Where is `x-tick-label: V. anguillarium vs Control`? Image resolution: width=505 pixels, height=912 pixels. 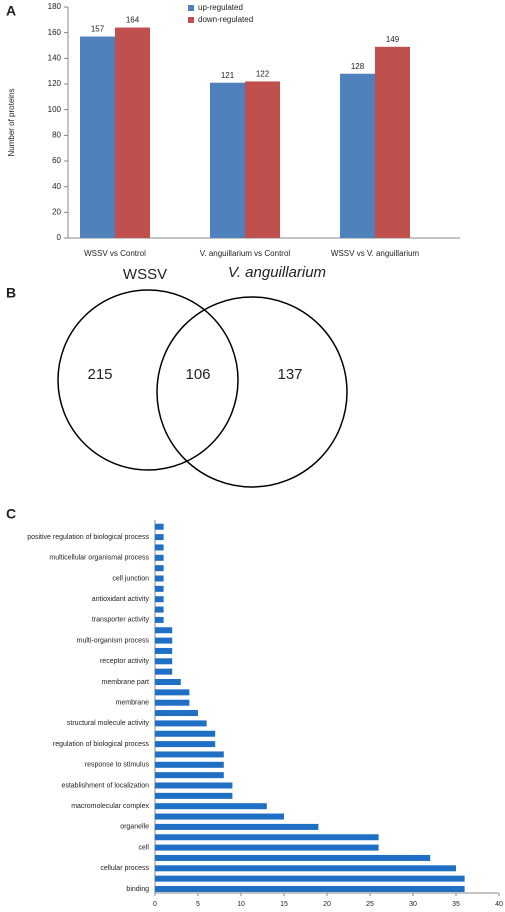
x-tick-label: V. anguillarium vs Control is located at coordinates (245, 253).